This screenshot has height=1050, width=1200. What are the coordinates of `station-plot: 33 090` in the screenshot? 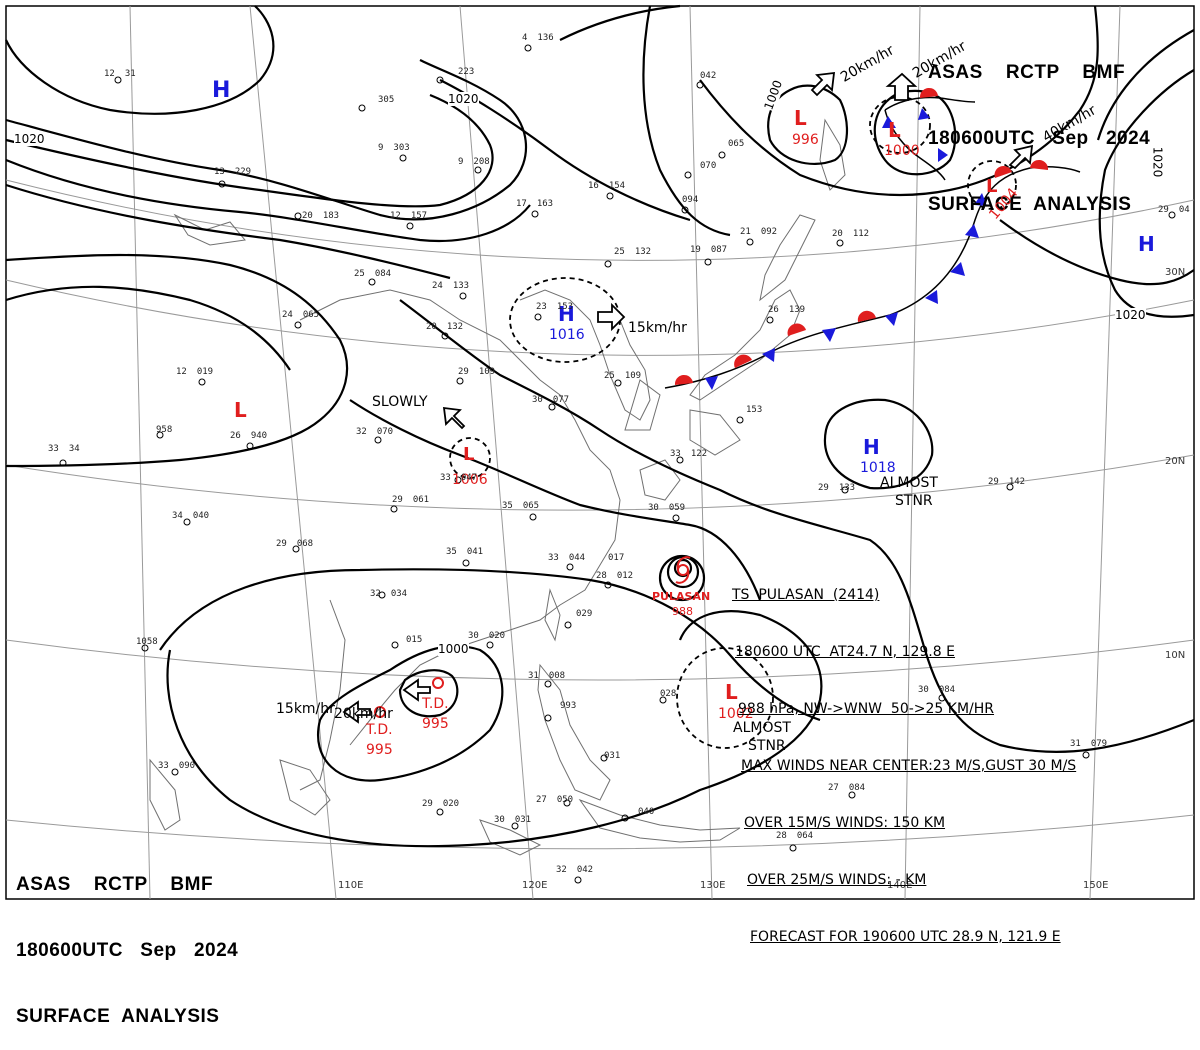 It's located at (176, 766).